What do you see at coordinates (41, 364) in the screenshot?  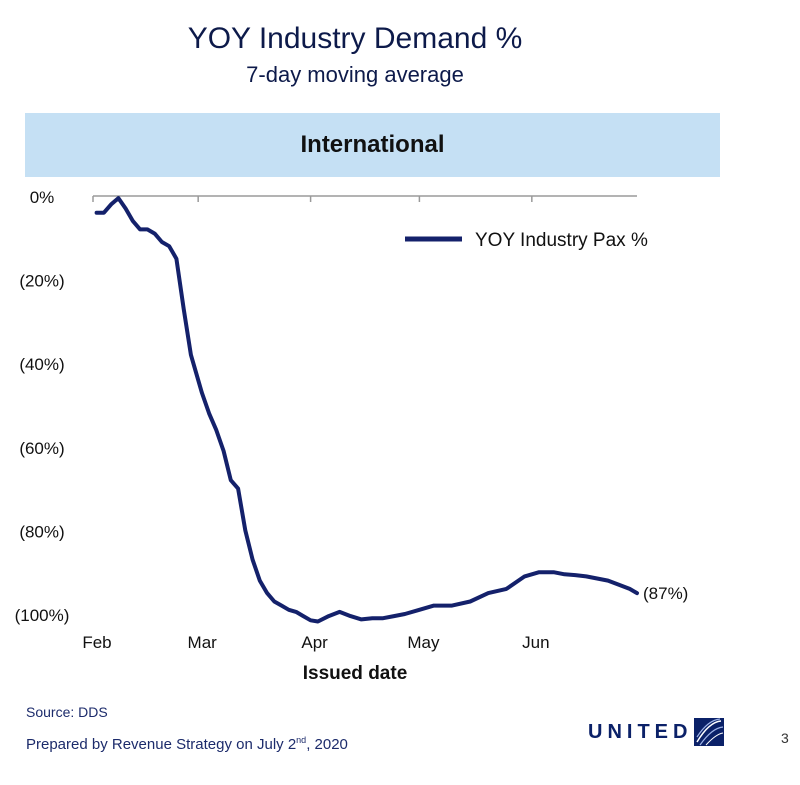 I see `y-tick-label: (40%)` at bounding box center [41, 364].